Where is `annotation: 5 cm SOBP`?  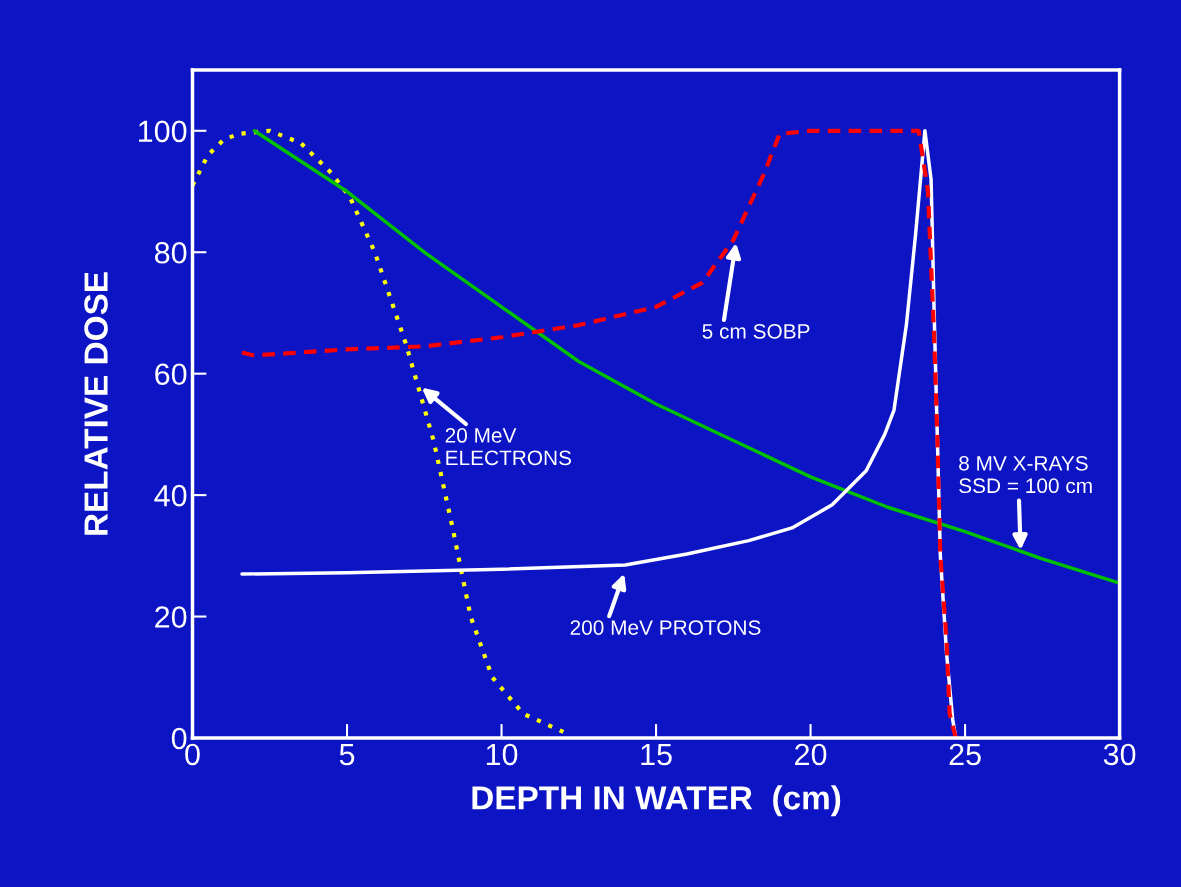 annotation: 5 cm SOBP is located at coordinates (756, 331).